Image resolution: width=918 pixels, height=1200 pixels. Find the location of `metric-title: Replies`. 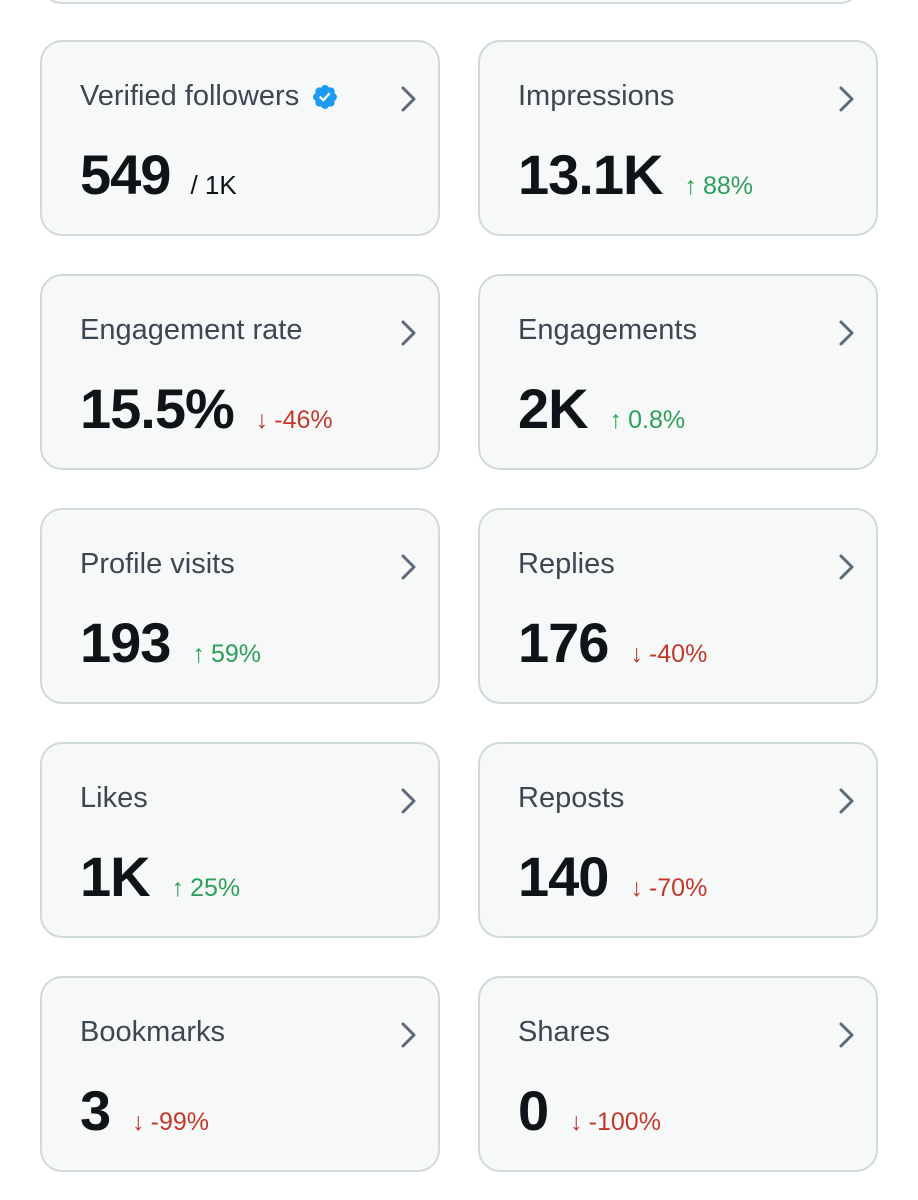

metric-title: Replies is located at coordinates (566, 564).